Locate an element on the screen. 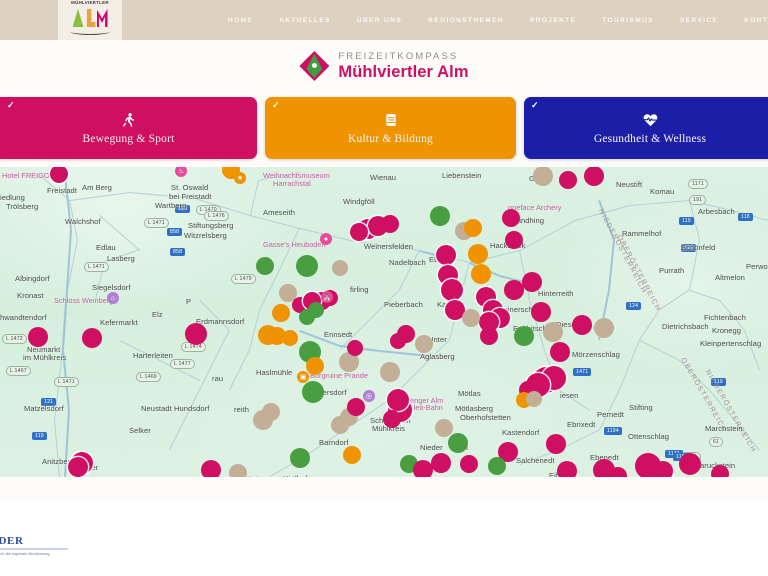 The height and width of the screenshot is (576, 768). nav-item-kontakt: KONTAKT is located at coordinates (756, 20).